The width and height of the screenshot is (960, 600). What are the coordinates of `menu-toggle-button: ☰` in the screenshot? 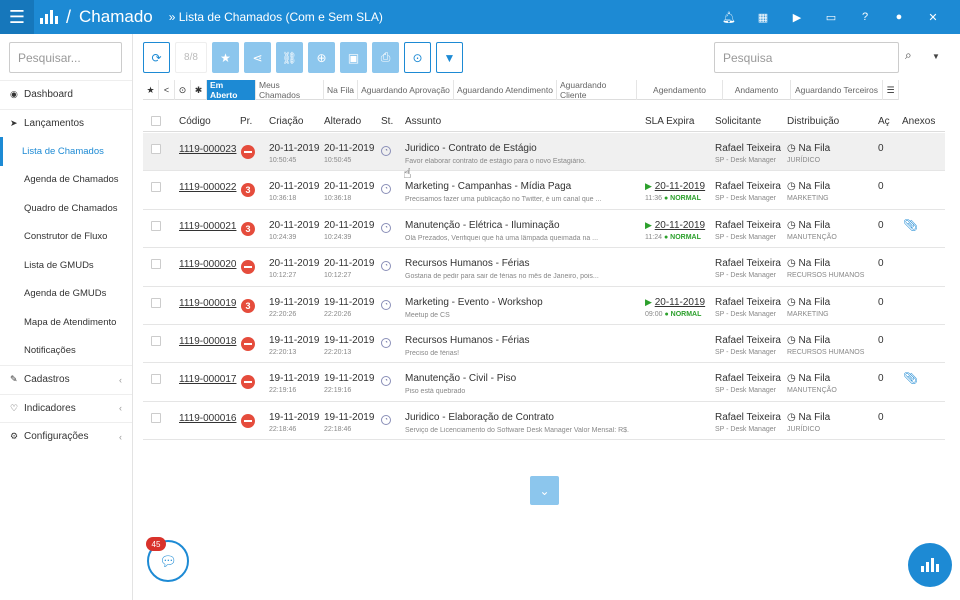 It's located at (17, 17).